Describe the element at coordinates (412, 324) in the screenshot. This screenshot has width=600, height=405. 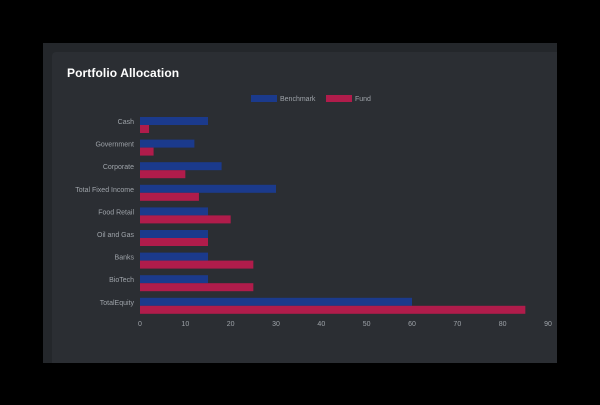
I see `x-tick-label-6: 60` at that location.